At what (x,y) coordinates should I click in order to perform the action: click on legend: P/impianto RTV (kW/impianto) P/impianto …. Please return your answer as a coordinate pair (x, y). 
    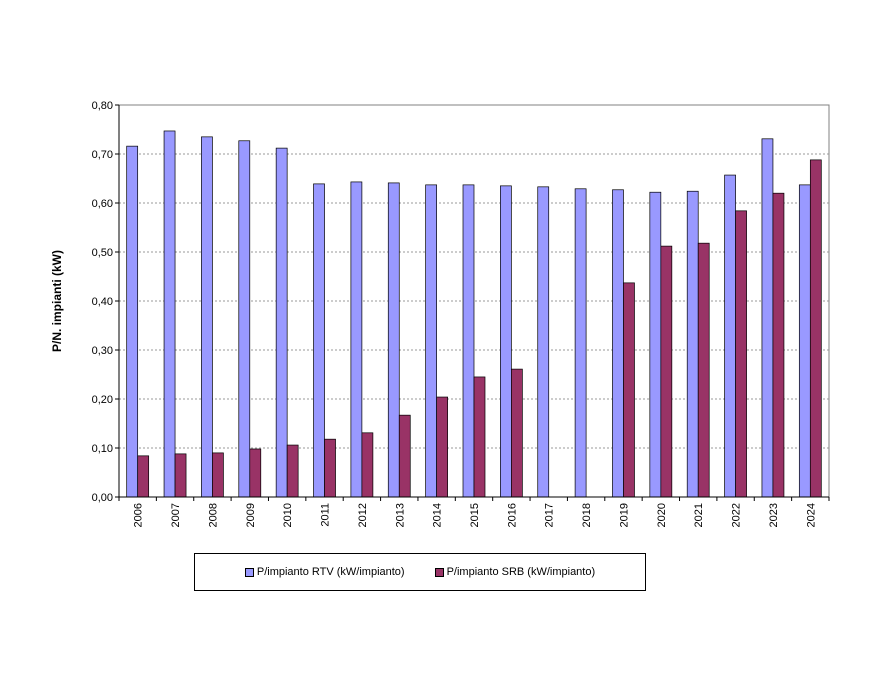
    Looking at the image, I should click on (420, 572).